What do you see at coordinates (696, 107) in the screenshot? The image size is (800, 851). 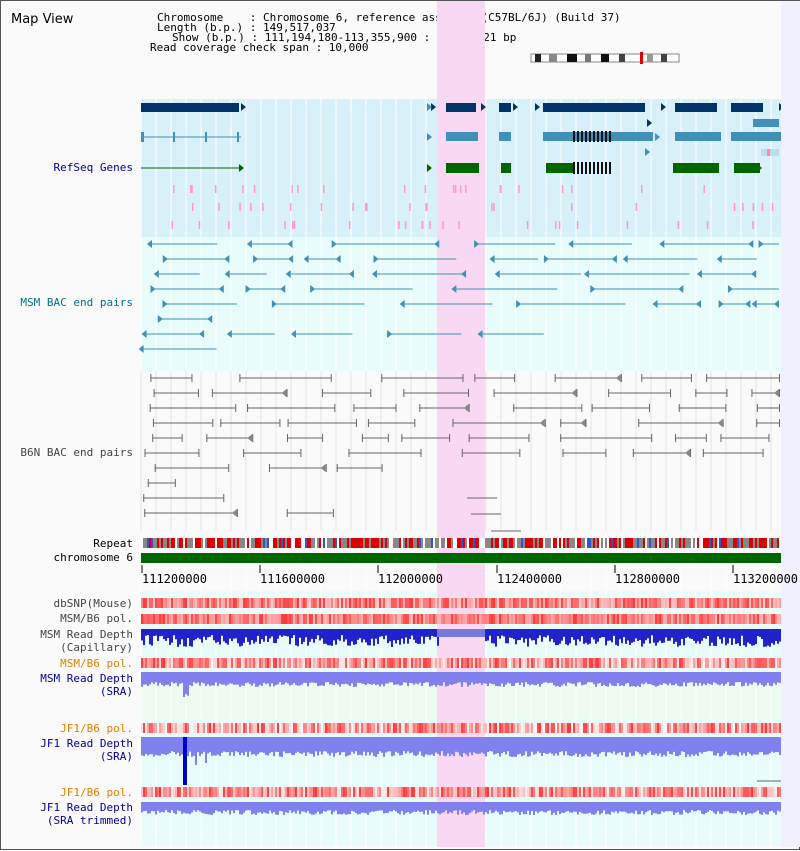 I see `gene-block` at bounding box center [696, 107].